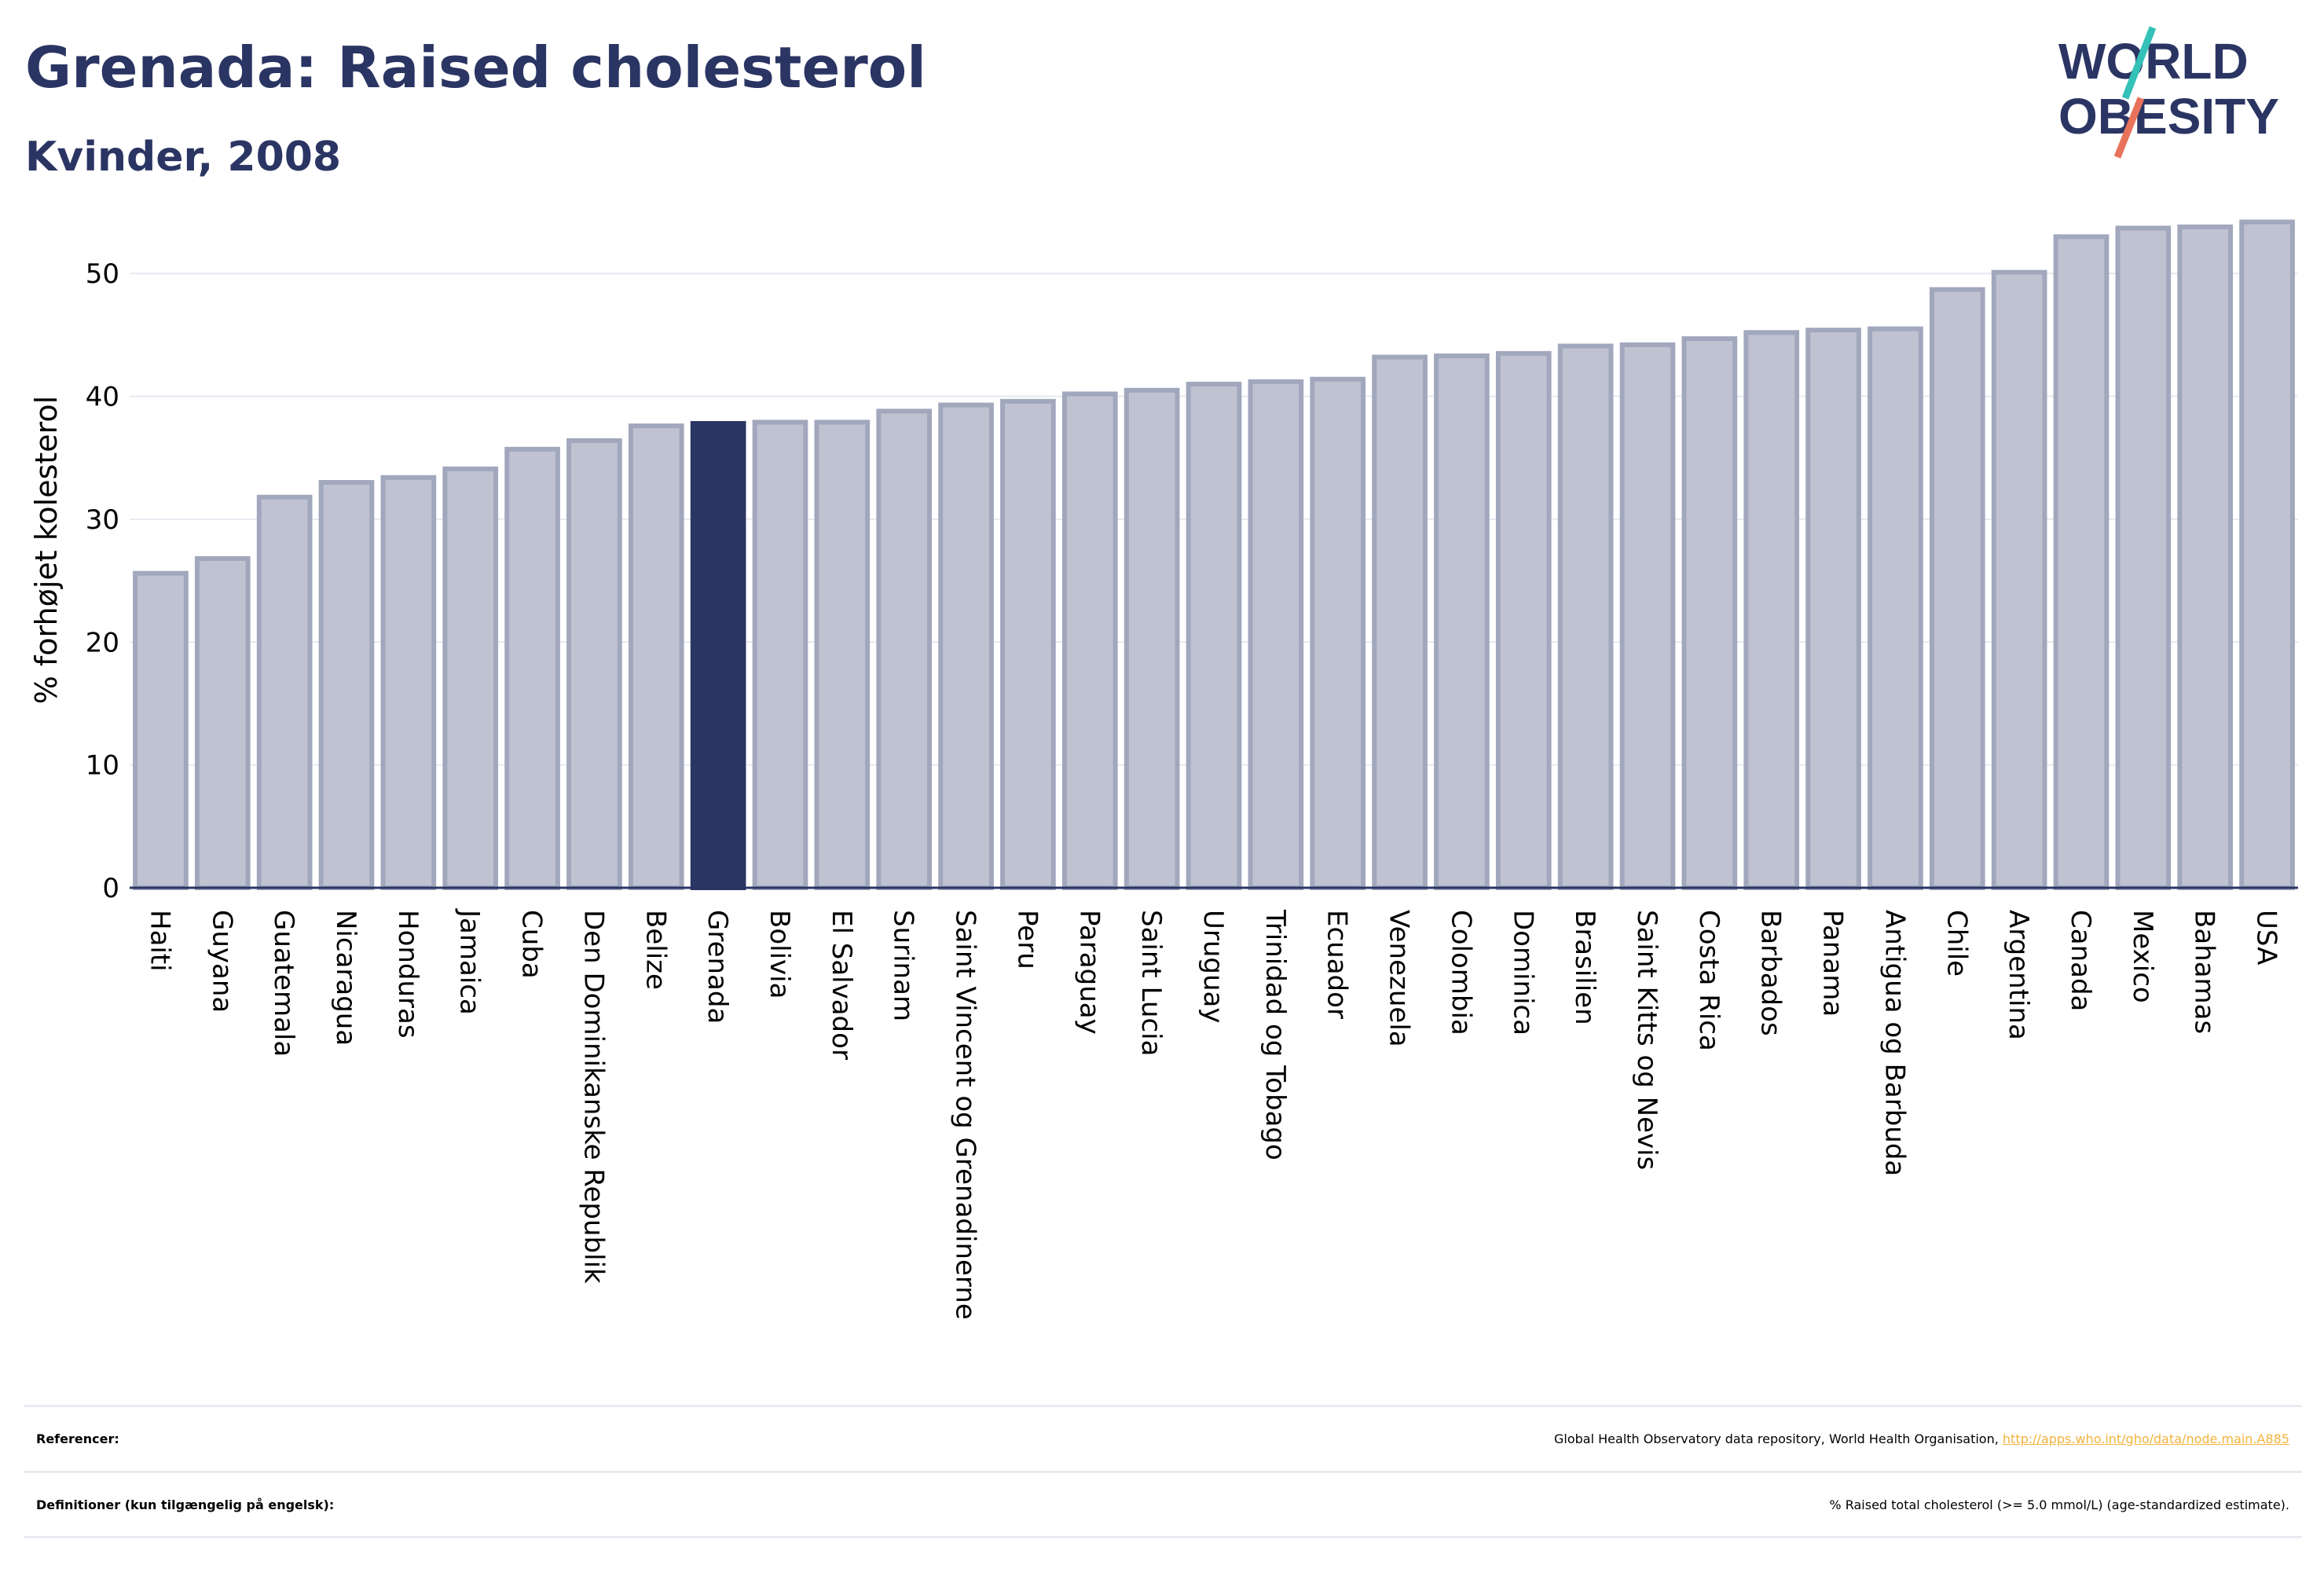  What do you see at coordinates (346, 685) in the screenshot?
I see `bar-nicaragua` at bounding box center [346, 685].